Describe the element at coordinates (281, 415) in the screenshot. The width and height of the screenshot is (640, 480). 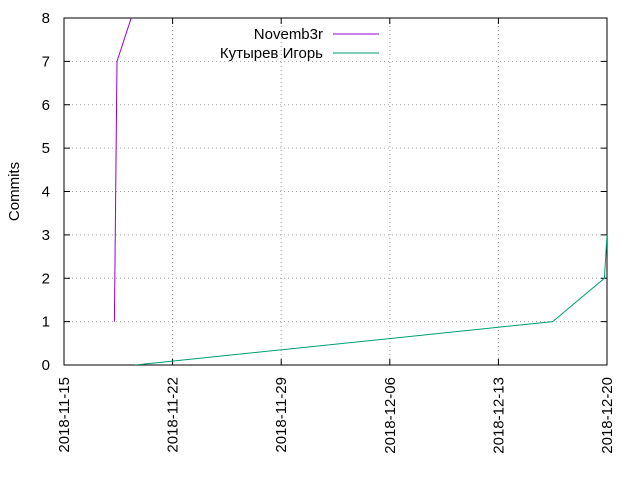
I see `x-tick-label: 2018-11-29` at that location.